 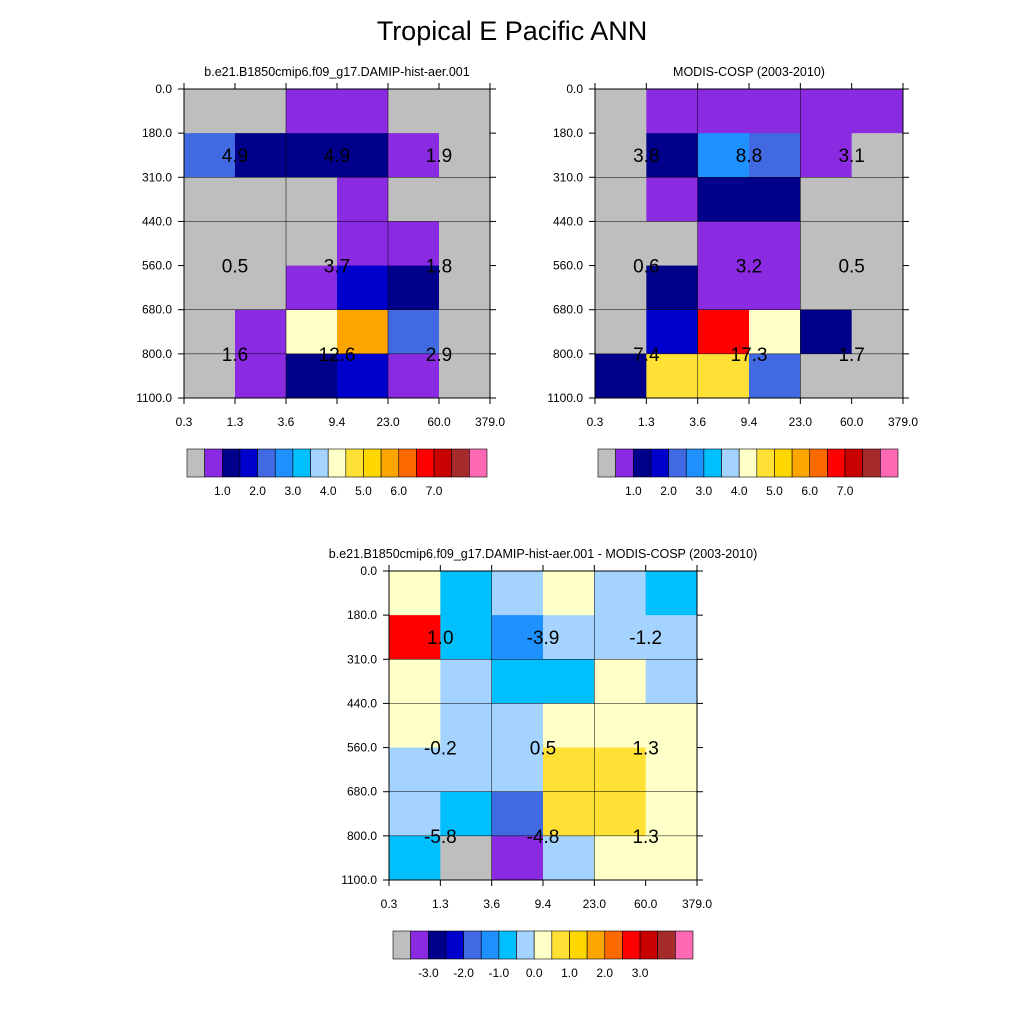 I want to click on colorbar-label: 0.0, so click(x=534, y=973).